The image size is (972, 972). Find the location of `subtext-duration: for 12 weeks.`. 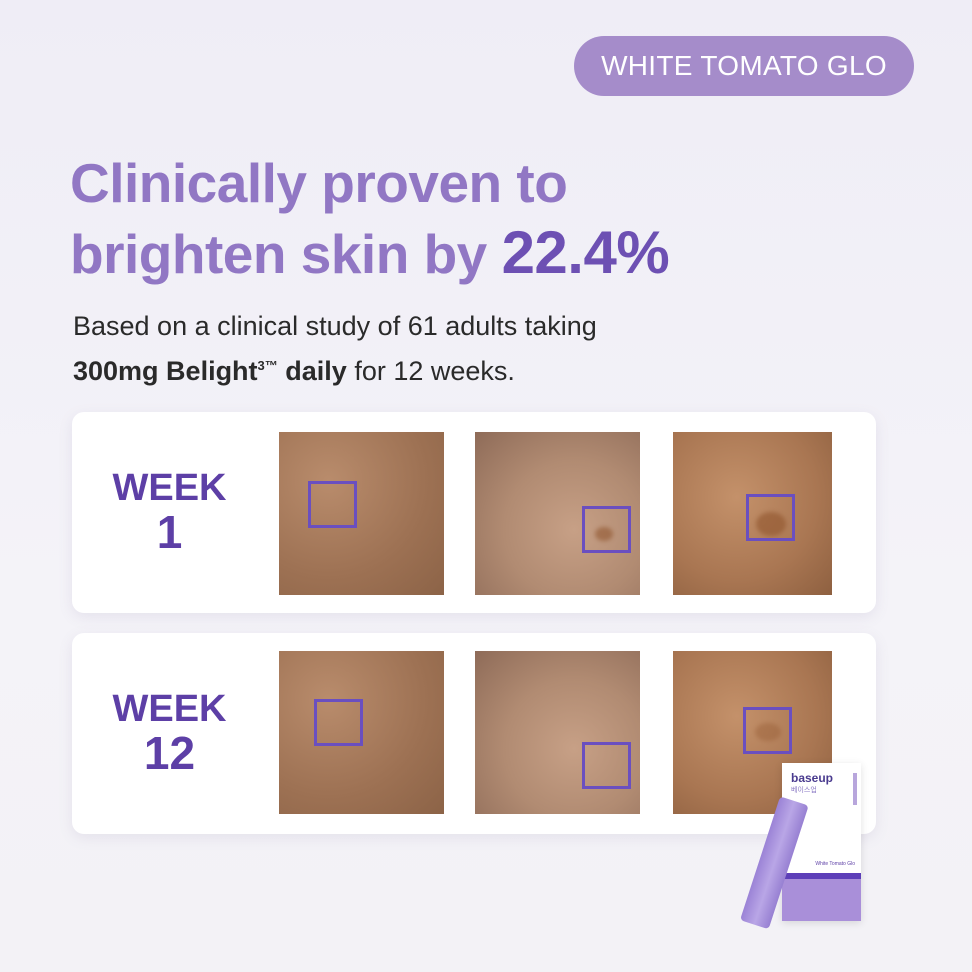

subtext-duration: for 12 weeks. is located at coordinates (430, 371).